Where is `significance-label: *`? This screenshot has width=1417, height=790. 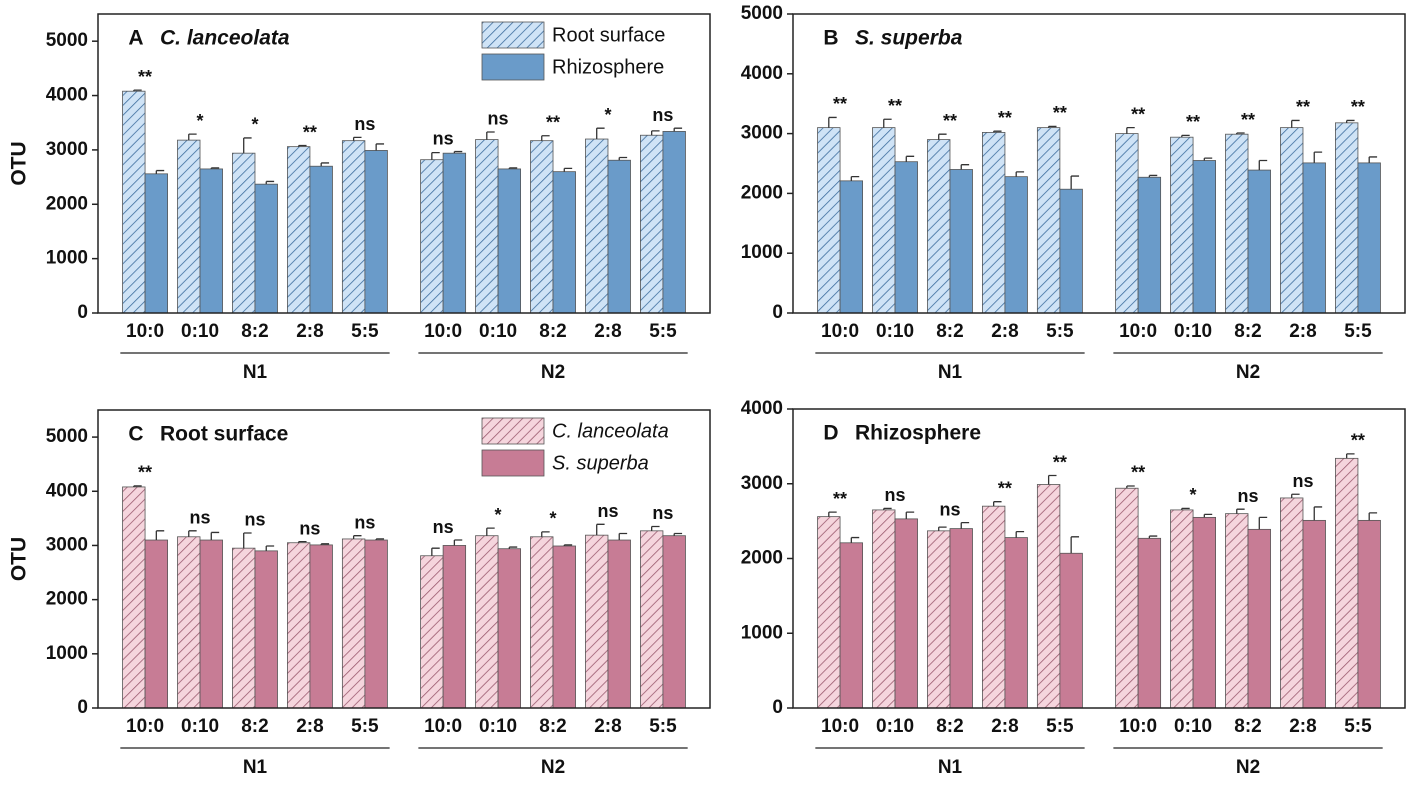 significance-label: * is located at coordinates (254, 125).